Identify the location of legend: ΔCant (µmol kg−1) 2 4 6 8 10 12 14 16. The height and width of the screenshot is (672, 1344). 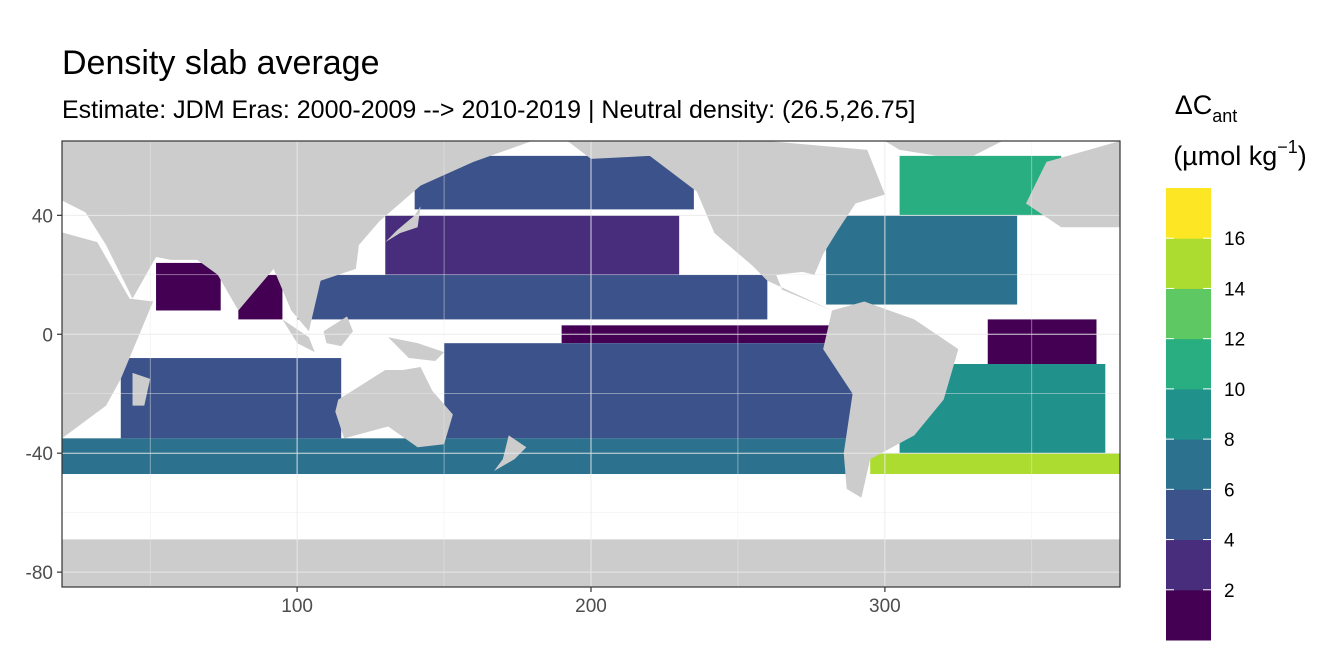
(1236, 365).